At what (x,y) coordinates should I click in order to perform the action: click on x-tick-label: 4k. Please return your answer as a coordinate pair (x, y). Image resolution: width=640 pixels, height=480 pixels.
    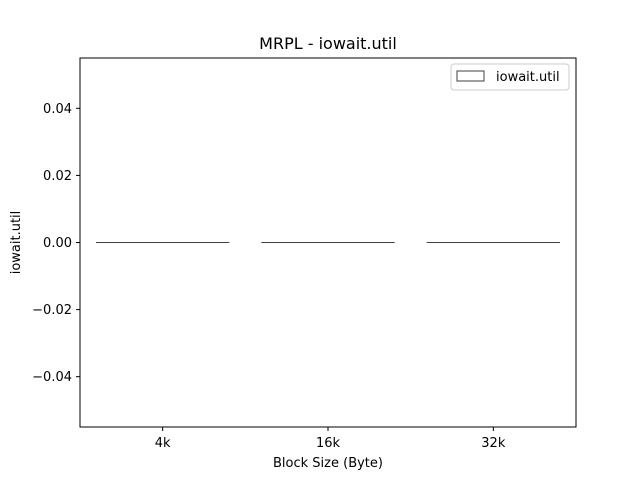
    Looking at the image, I should click on (163, 443).